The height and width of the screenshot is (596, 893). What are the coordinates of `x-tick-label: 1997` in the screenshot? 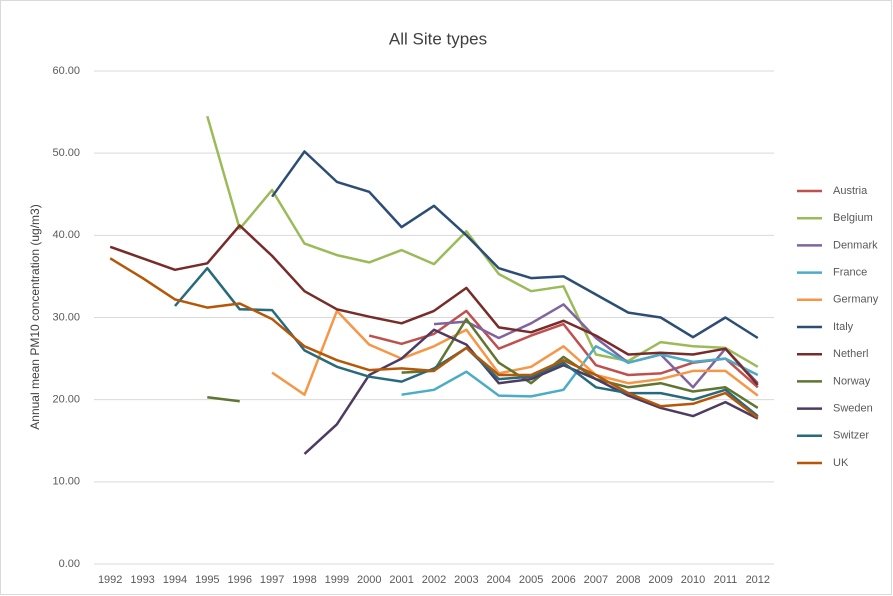 It's located at (272, 580).